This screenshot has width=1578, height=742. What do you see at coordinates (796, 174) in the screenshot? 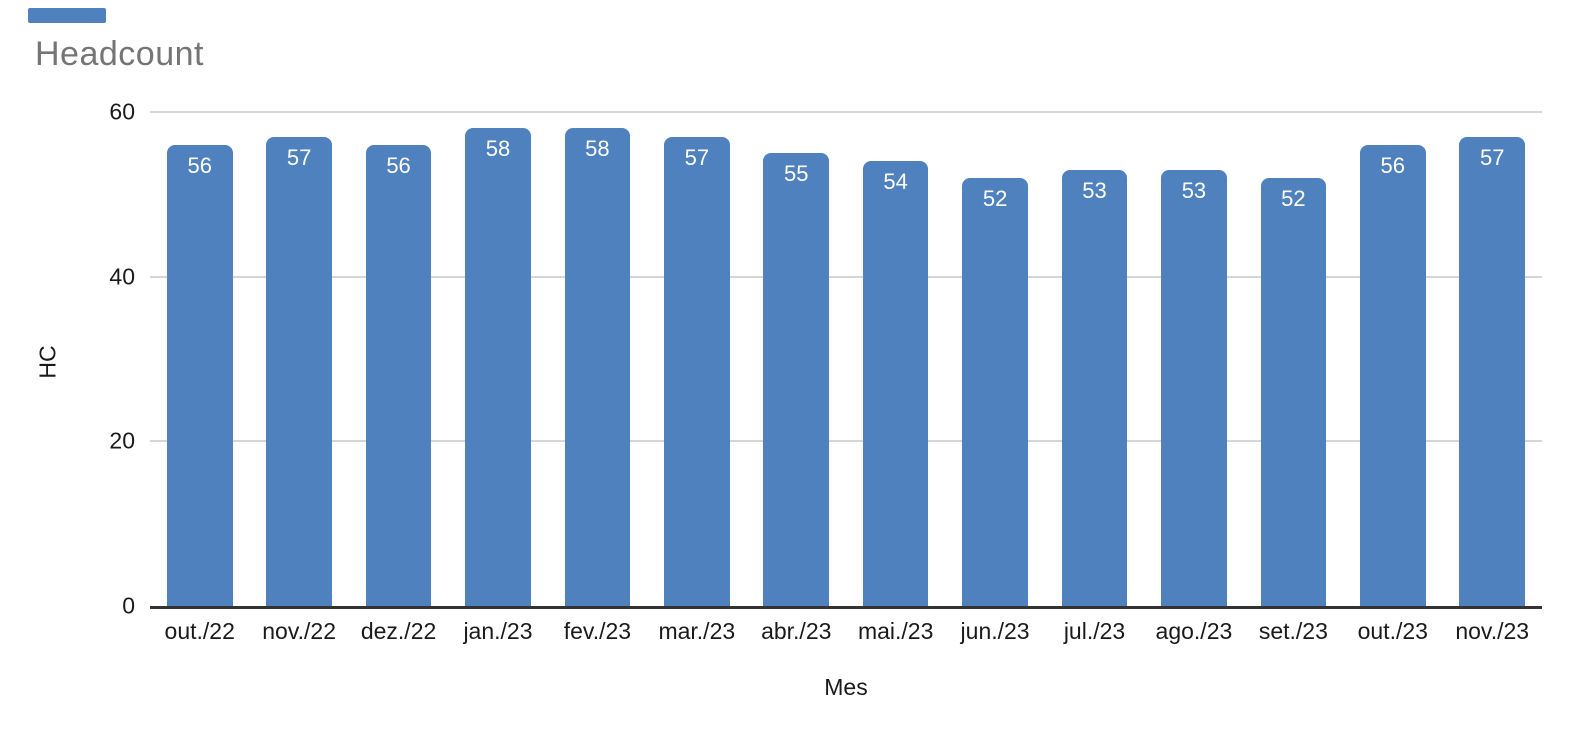
I see `bar-value-label: 55` at bounding box center [796, 174].